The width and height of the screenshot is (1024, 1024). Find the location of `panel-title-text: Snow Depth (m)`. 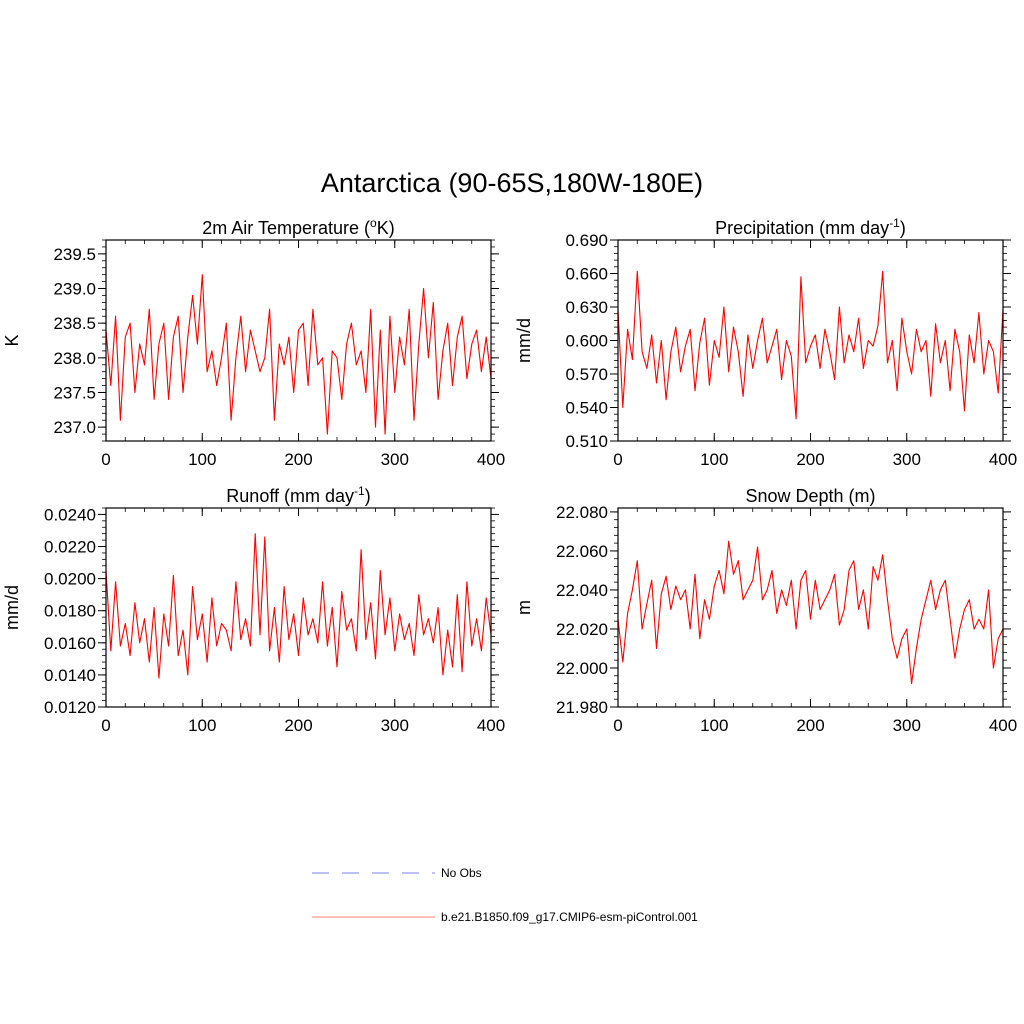

panel-title-text: Snow Depth (m) is located at coordinates (810, 496).